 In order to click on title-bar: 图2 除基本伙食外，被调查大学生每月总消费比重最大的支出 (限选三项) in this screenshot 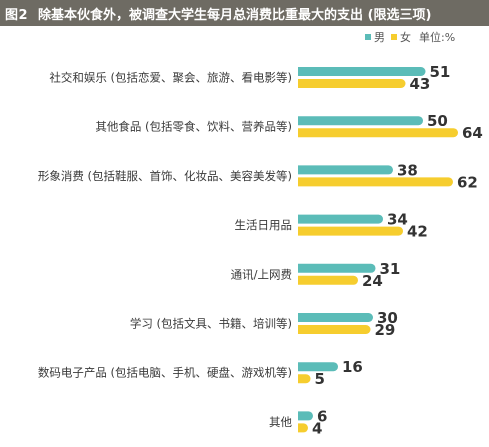, I will do `click(244, 13)`.